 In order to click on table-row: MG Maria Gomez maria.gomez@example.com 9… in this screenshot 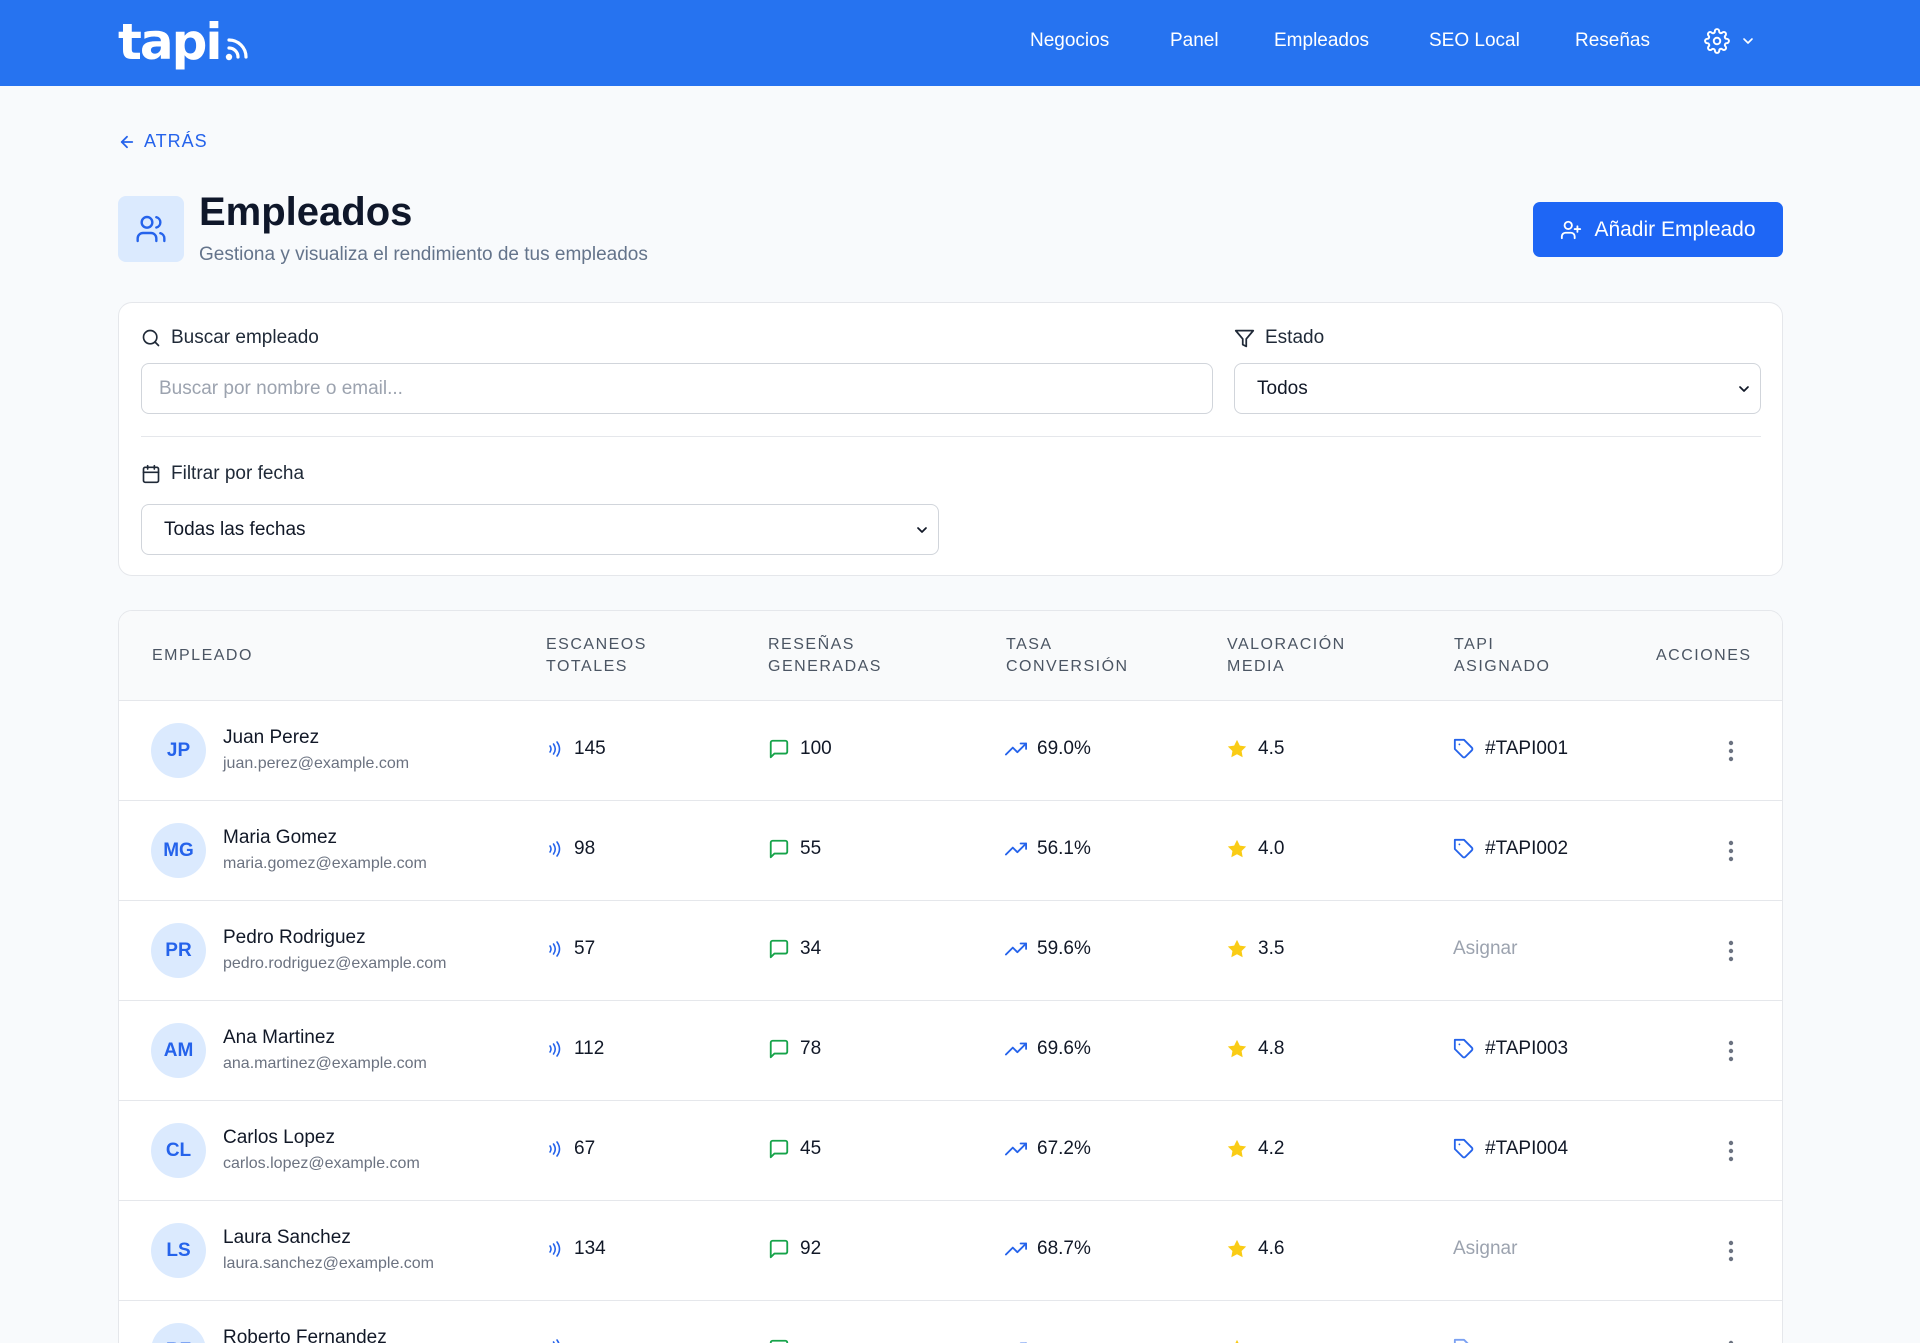, I will do `click(950, 851)`.